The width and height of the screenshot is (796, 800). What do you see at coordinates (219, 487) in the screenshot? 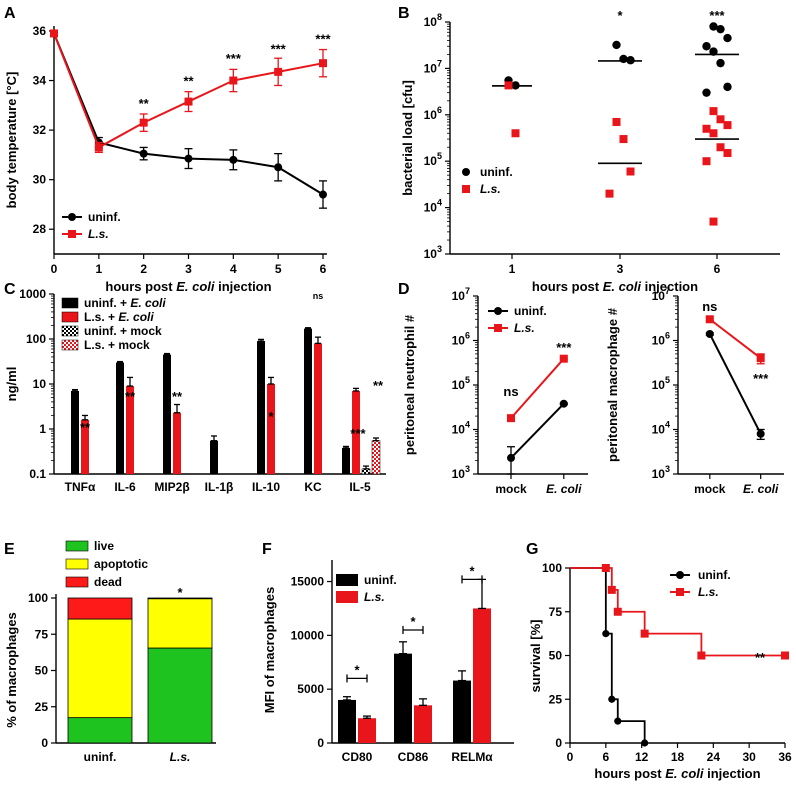
I see `panel-c-xtick-label: IL-1β` at bounding box center [219, 487].